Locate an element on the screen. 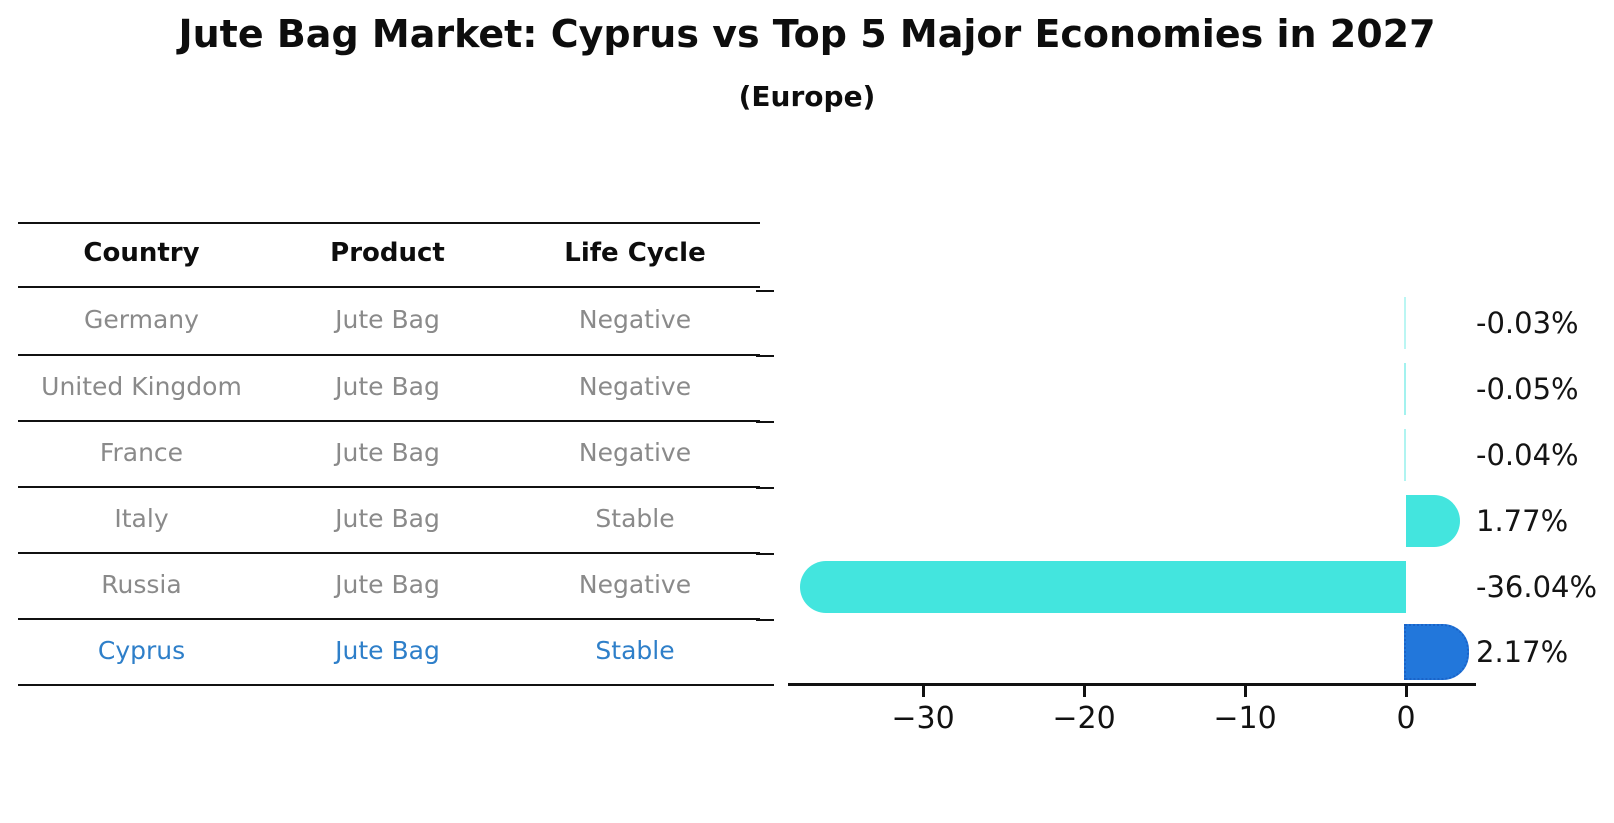 This screenshot has width=1614, height=823. bar-germany is located at coordinates (1405, 323).